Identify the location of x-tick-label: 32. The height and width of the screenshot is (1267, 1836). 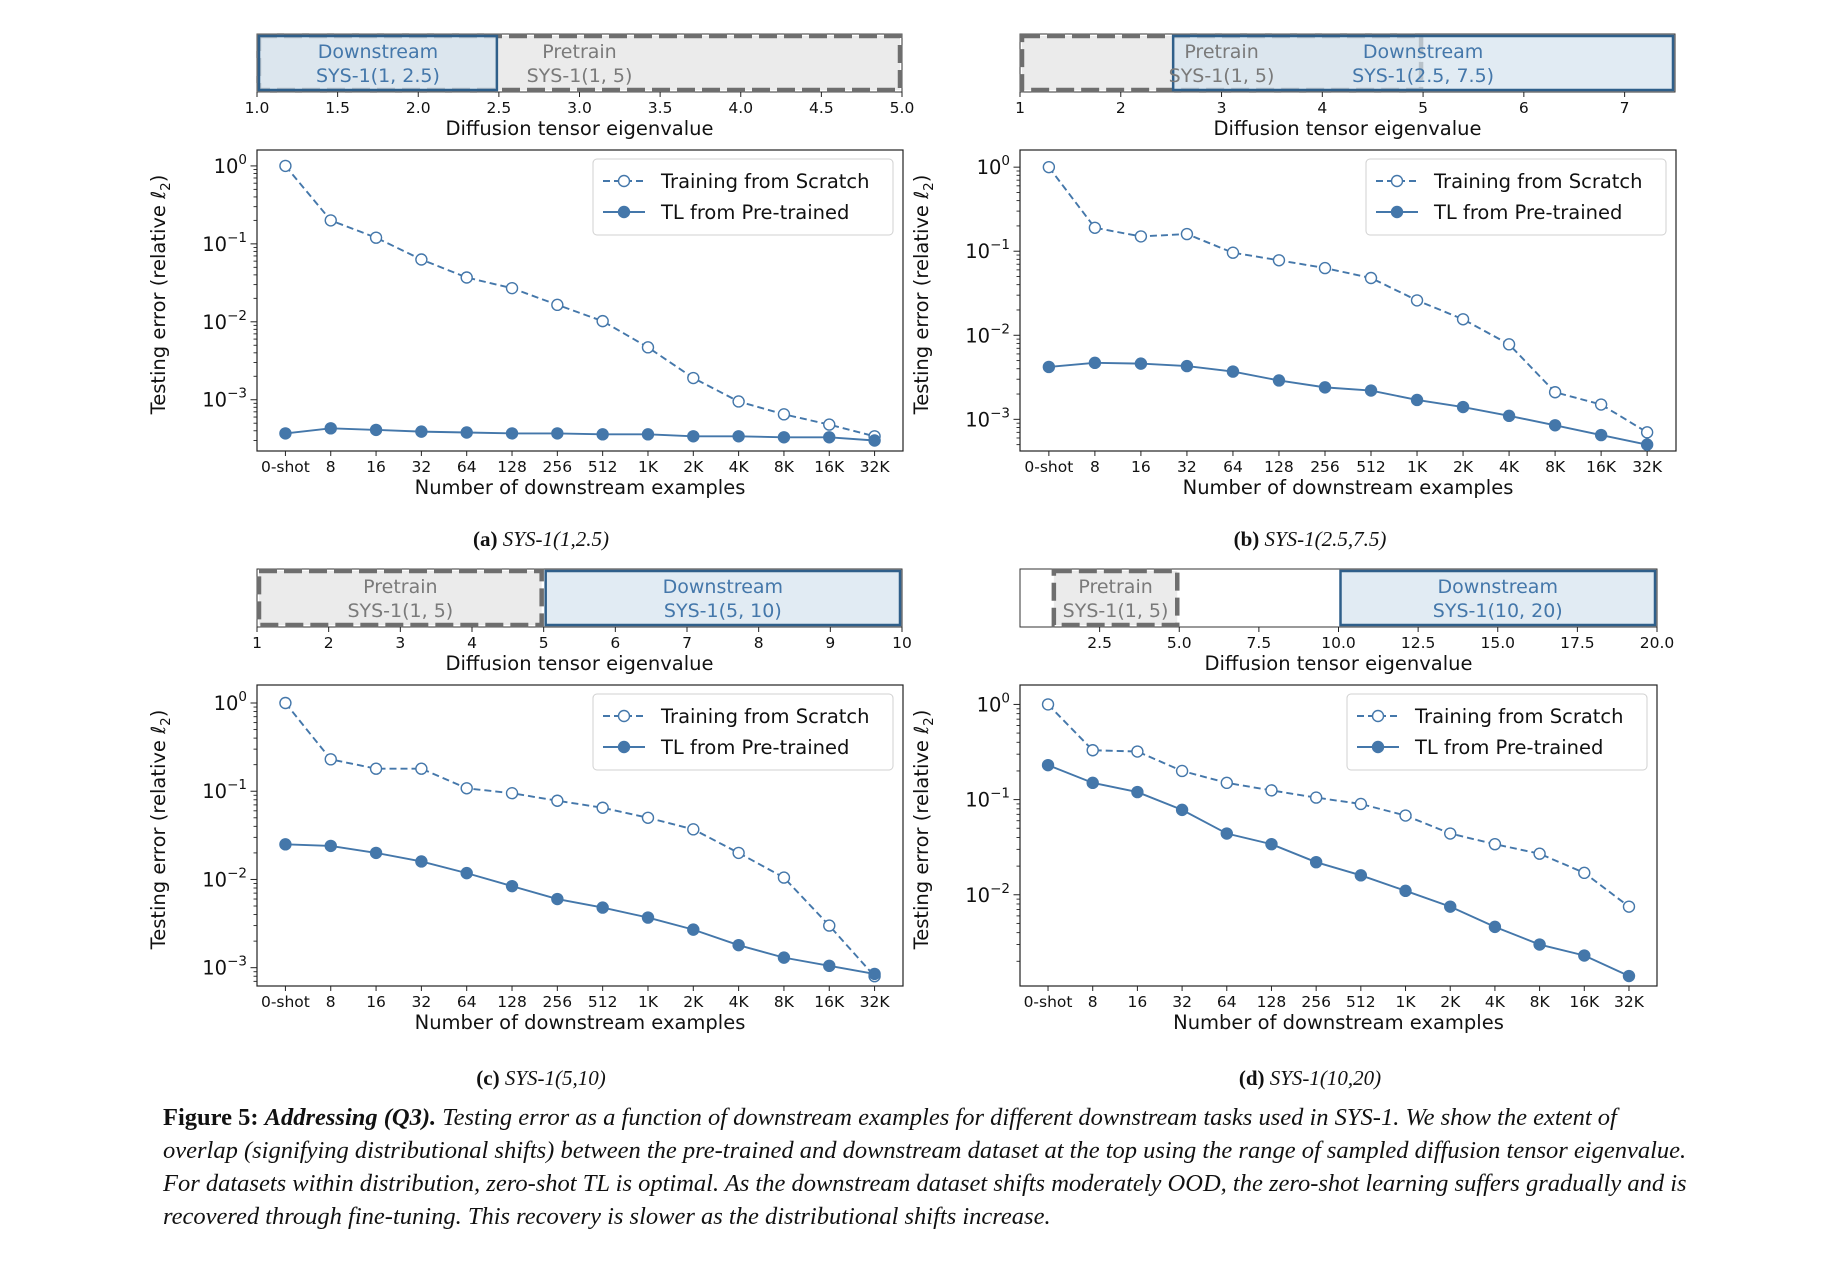
(1182, 1002).